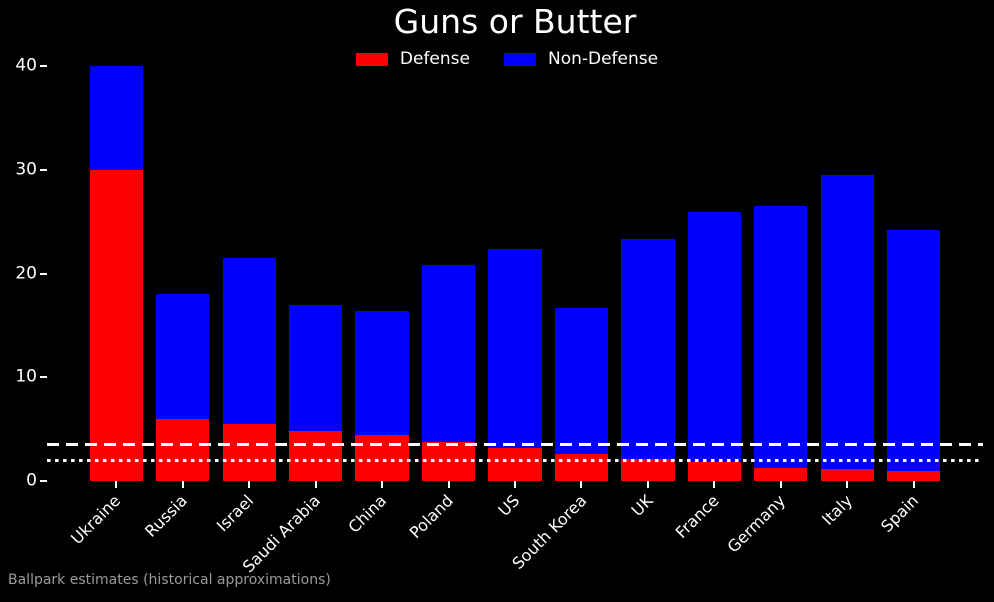 The image size is (994, 602). What do you see at coordinates (26, 65) in the screenshot?
I see `y-tick-label-40: 40` at bounding box center [26, 65].